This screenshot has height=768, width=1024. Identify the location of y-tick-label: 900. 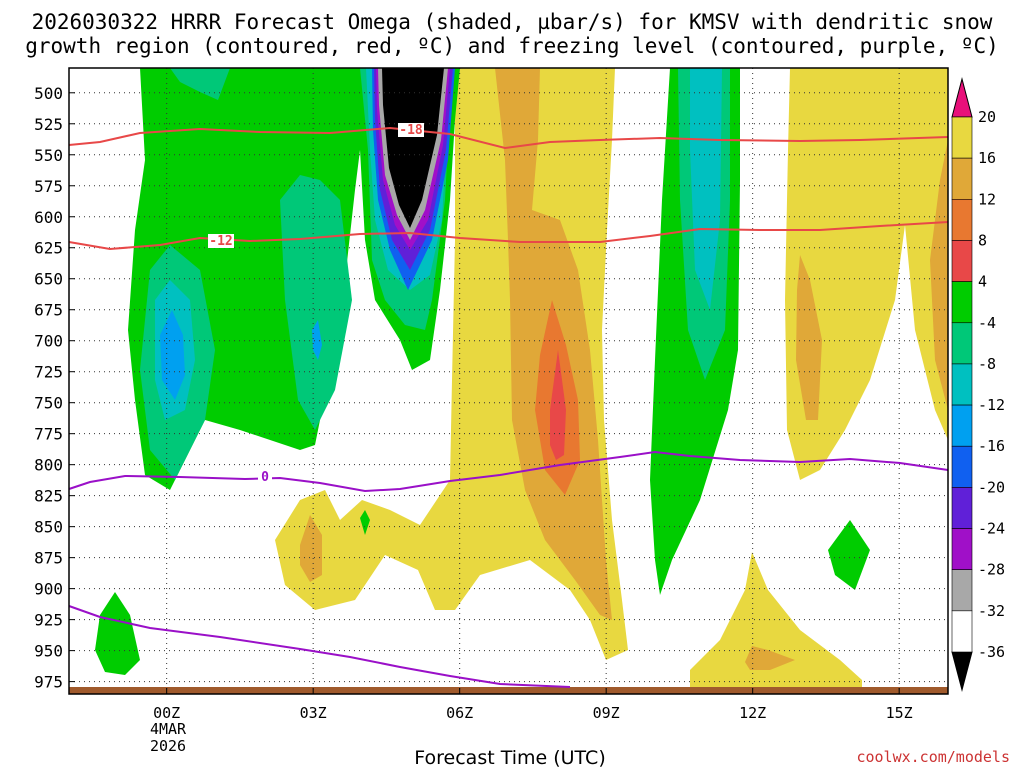
(48, 589).